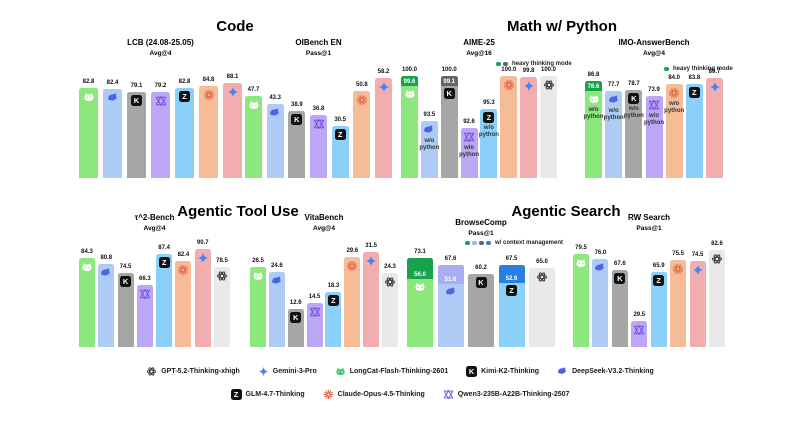  What do you see at coordinates (429, 115) in the screenshot?
I see `bar-value-label: 93.5` at bounding box center [429, 115].